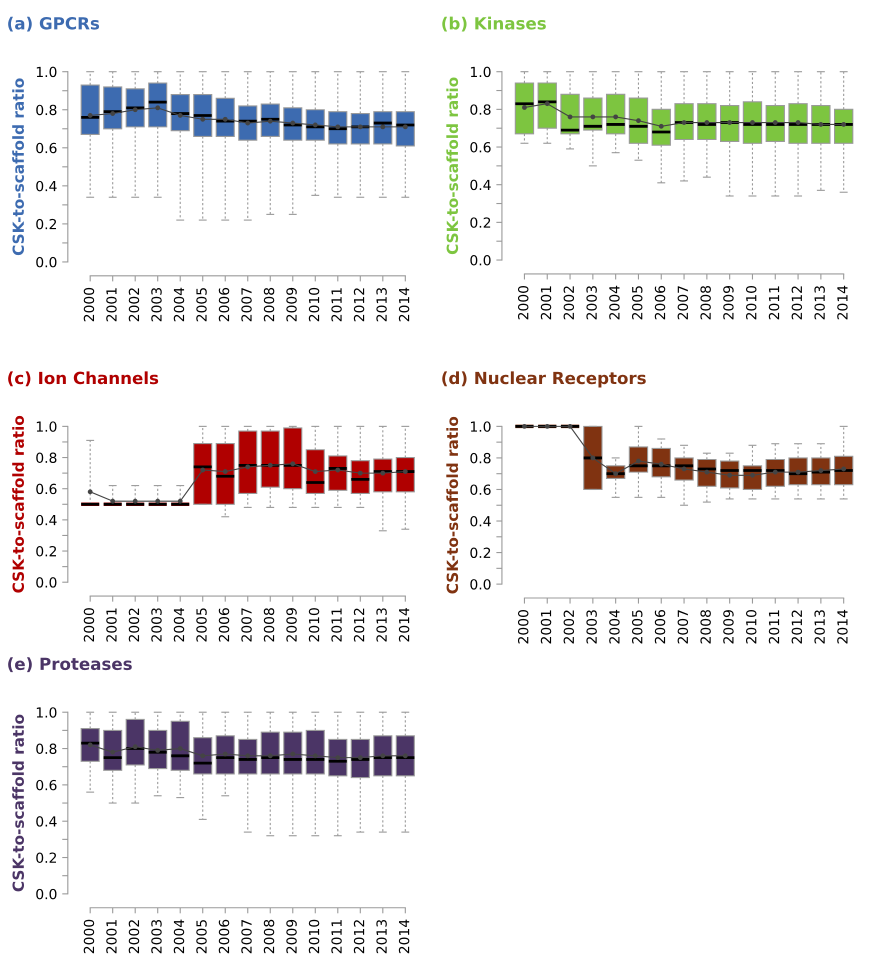 The height and width of the screenshot is (956, 877). I want to click on chart-title: (a) GPCRs, so click(54, 24).